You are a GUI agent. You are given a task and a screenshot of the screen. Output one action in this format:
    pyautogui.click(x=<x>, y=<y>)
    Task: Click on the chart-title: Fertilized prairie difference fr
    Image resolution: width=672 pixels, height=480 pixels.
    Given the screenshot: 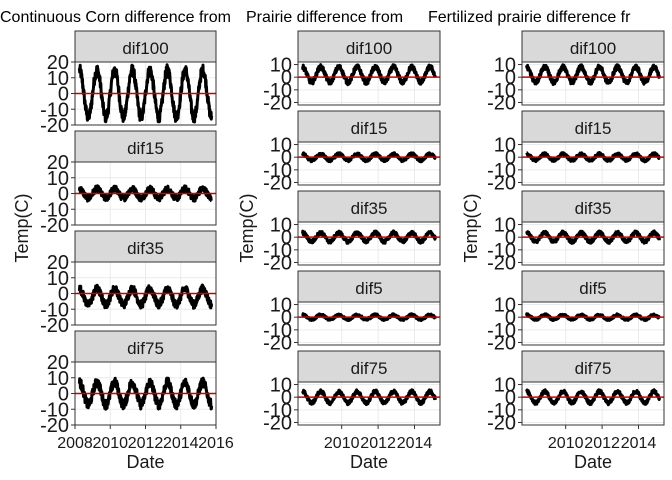 What is the action you would take?
    pyautogui.click(x=529, y=17)
    